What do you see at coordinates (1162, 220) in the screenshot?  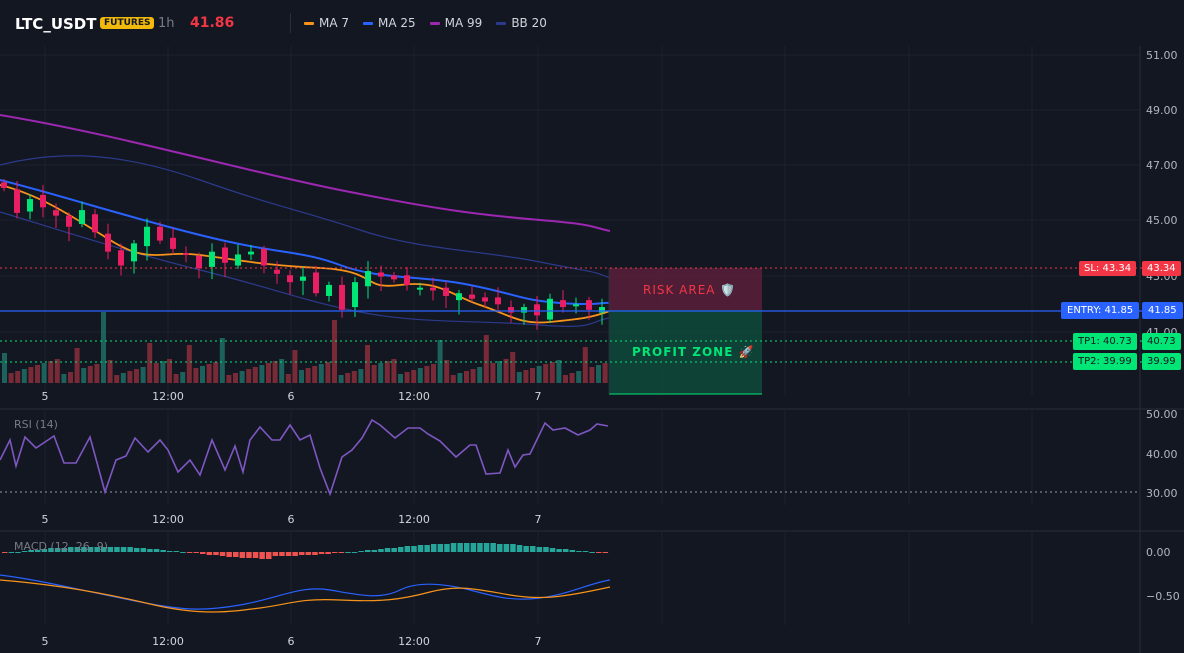 I see `price-tick-label: 45.00` at bounding box center [1162, 220].